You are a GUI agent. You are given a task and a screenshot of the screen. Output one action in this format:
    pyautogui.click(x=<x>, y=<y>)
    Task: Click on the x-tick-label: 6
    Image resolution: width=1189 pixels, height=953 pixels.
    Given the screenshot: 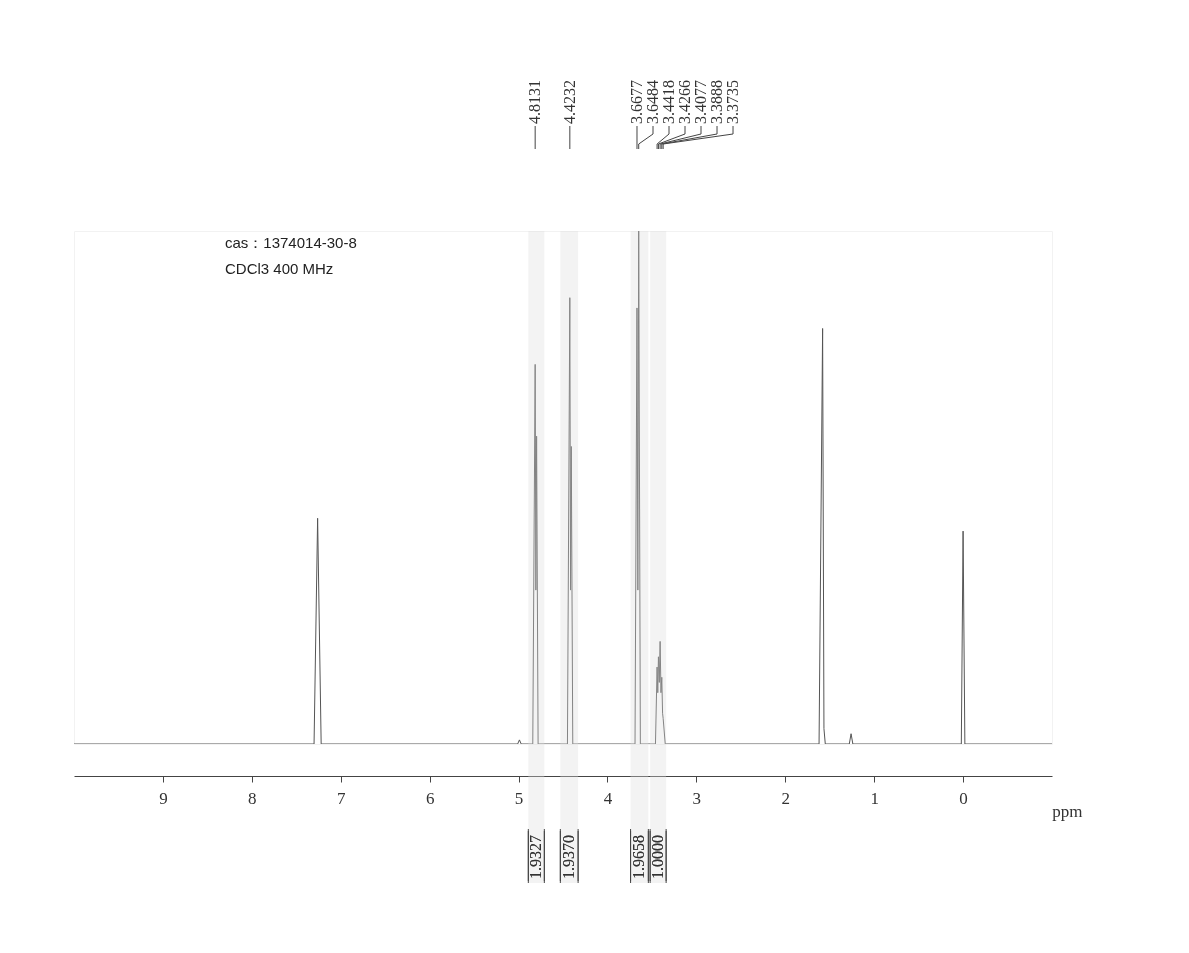 What is the action you would take?
    pyautogui.click(x=430, y=798)
    